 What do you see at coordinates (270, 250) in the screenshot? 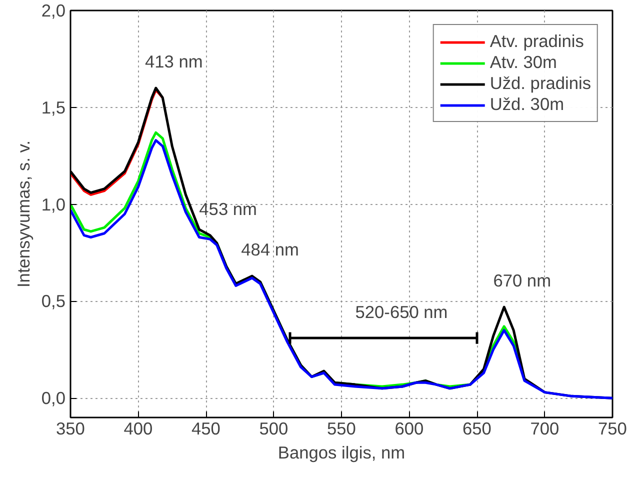
I see `annotation: 484 nm` at bounding box center [270, 250].